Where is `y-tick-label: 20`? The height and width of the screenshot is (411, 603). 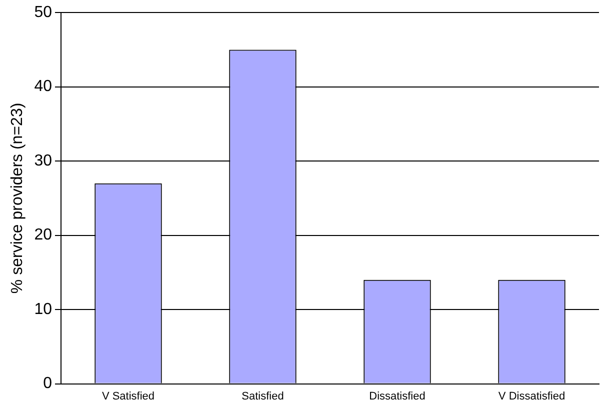
y-tick-label: 20 is located at coordinates (43, 235).